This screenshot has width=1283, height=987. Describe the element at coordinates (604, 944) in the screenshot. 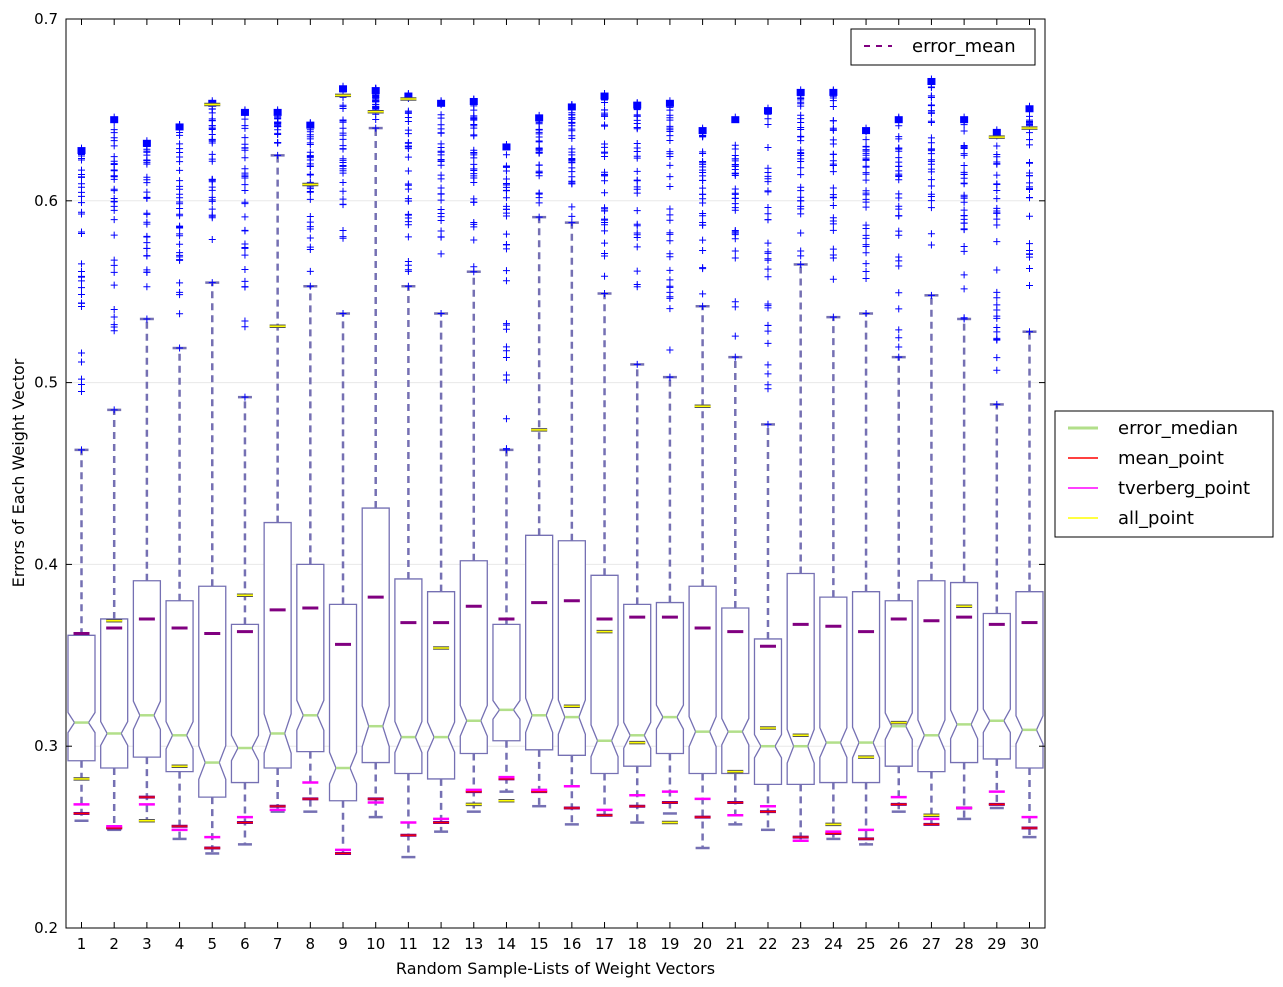

I see `x-tick-label: 17` at that location.